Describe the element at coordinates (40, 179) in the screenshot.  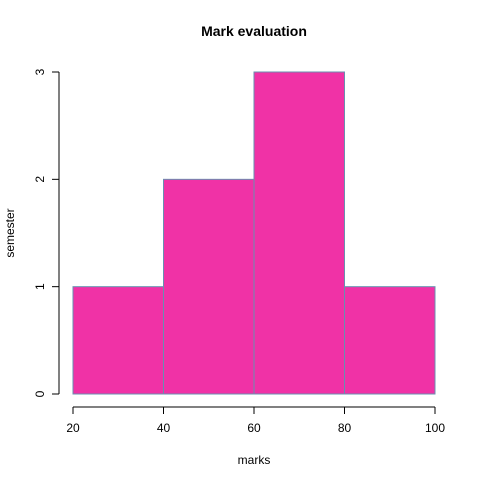
I see `y-tick-label: 2` at that location.